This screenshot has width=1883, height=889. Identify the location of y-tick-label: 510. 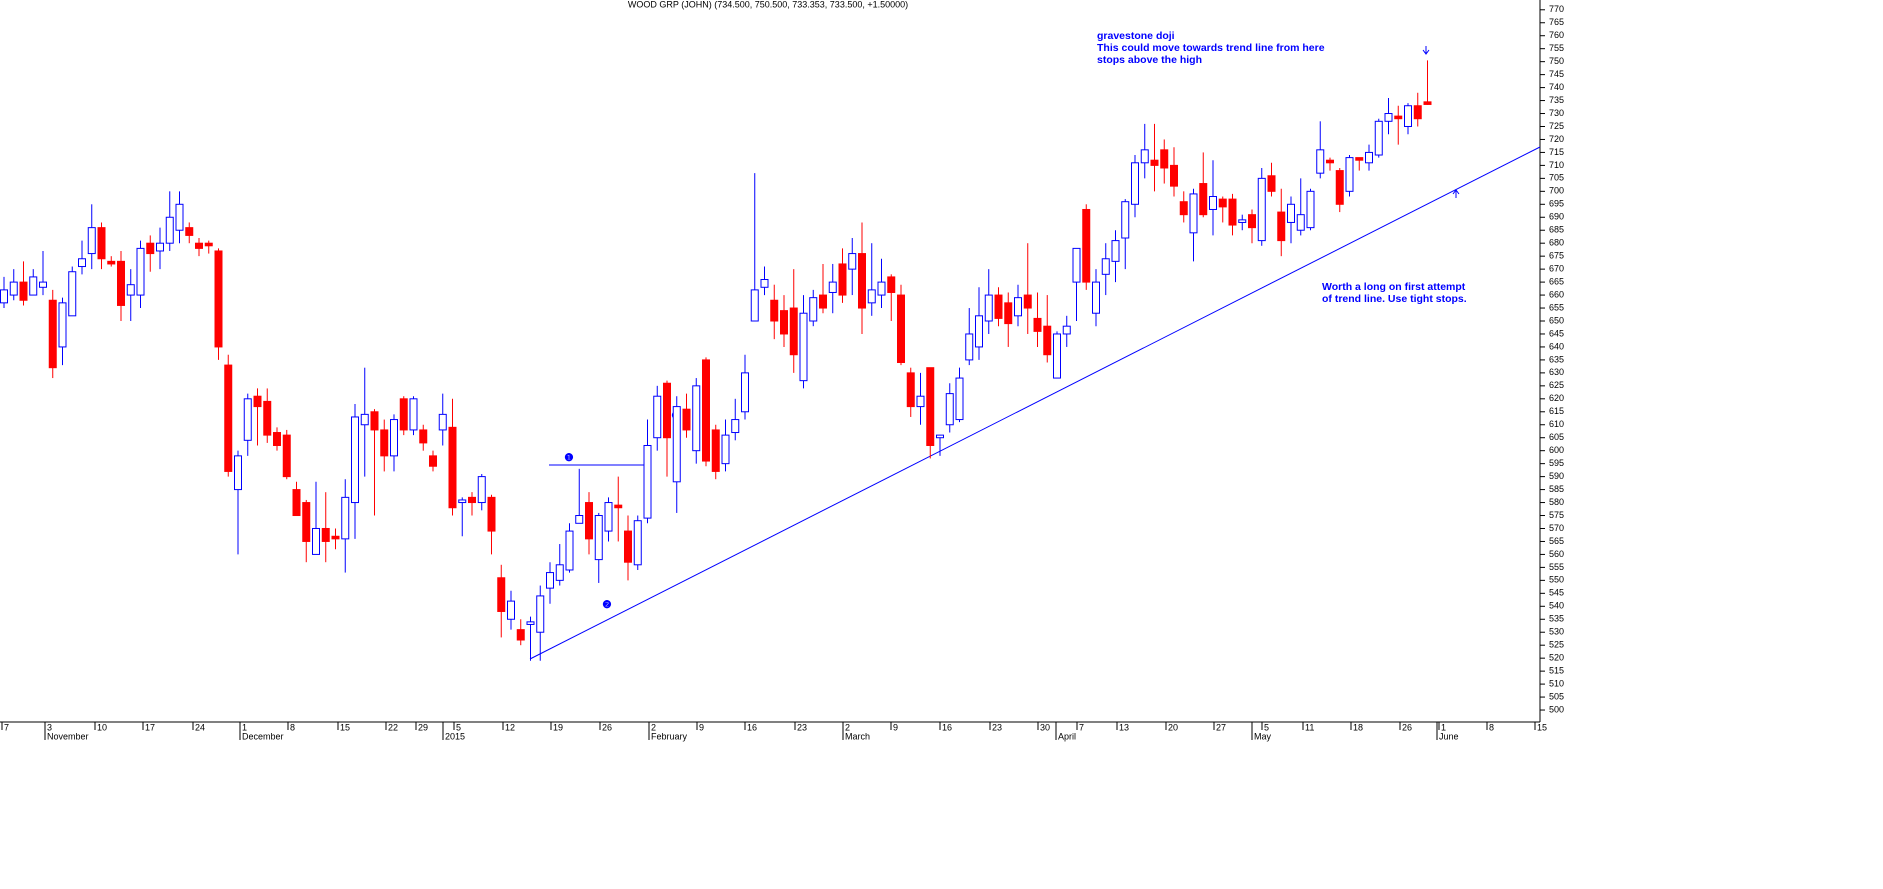
(1556, 683).